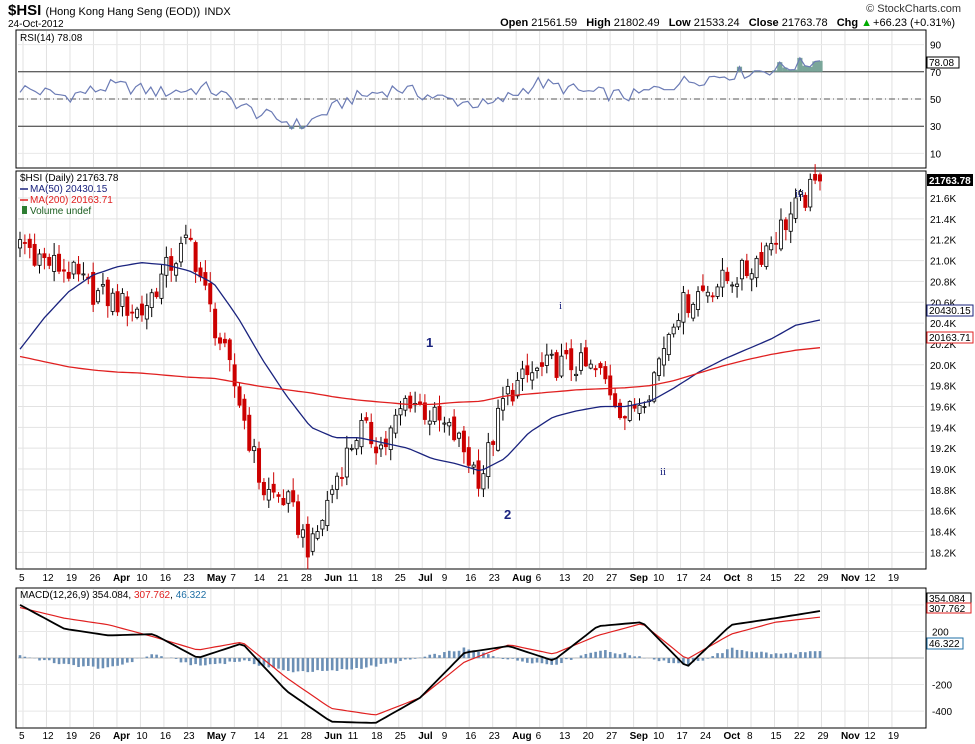  Describe the element at coordinates (683, 736) in the screenshot. I see `x-tick-label: 17` at that location.